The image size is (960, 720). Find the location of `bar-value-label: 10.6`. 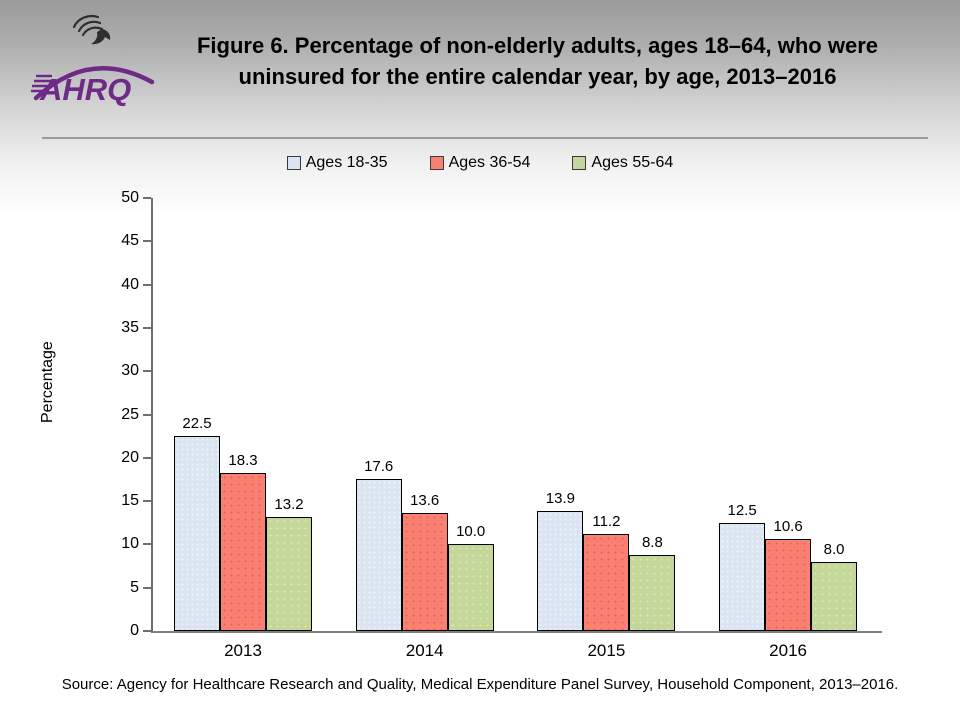

bar-value-label: 10.6 is located at coordinates (788, 527).